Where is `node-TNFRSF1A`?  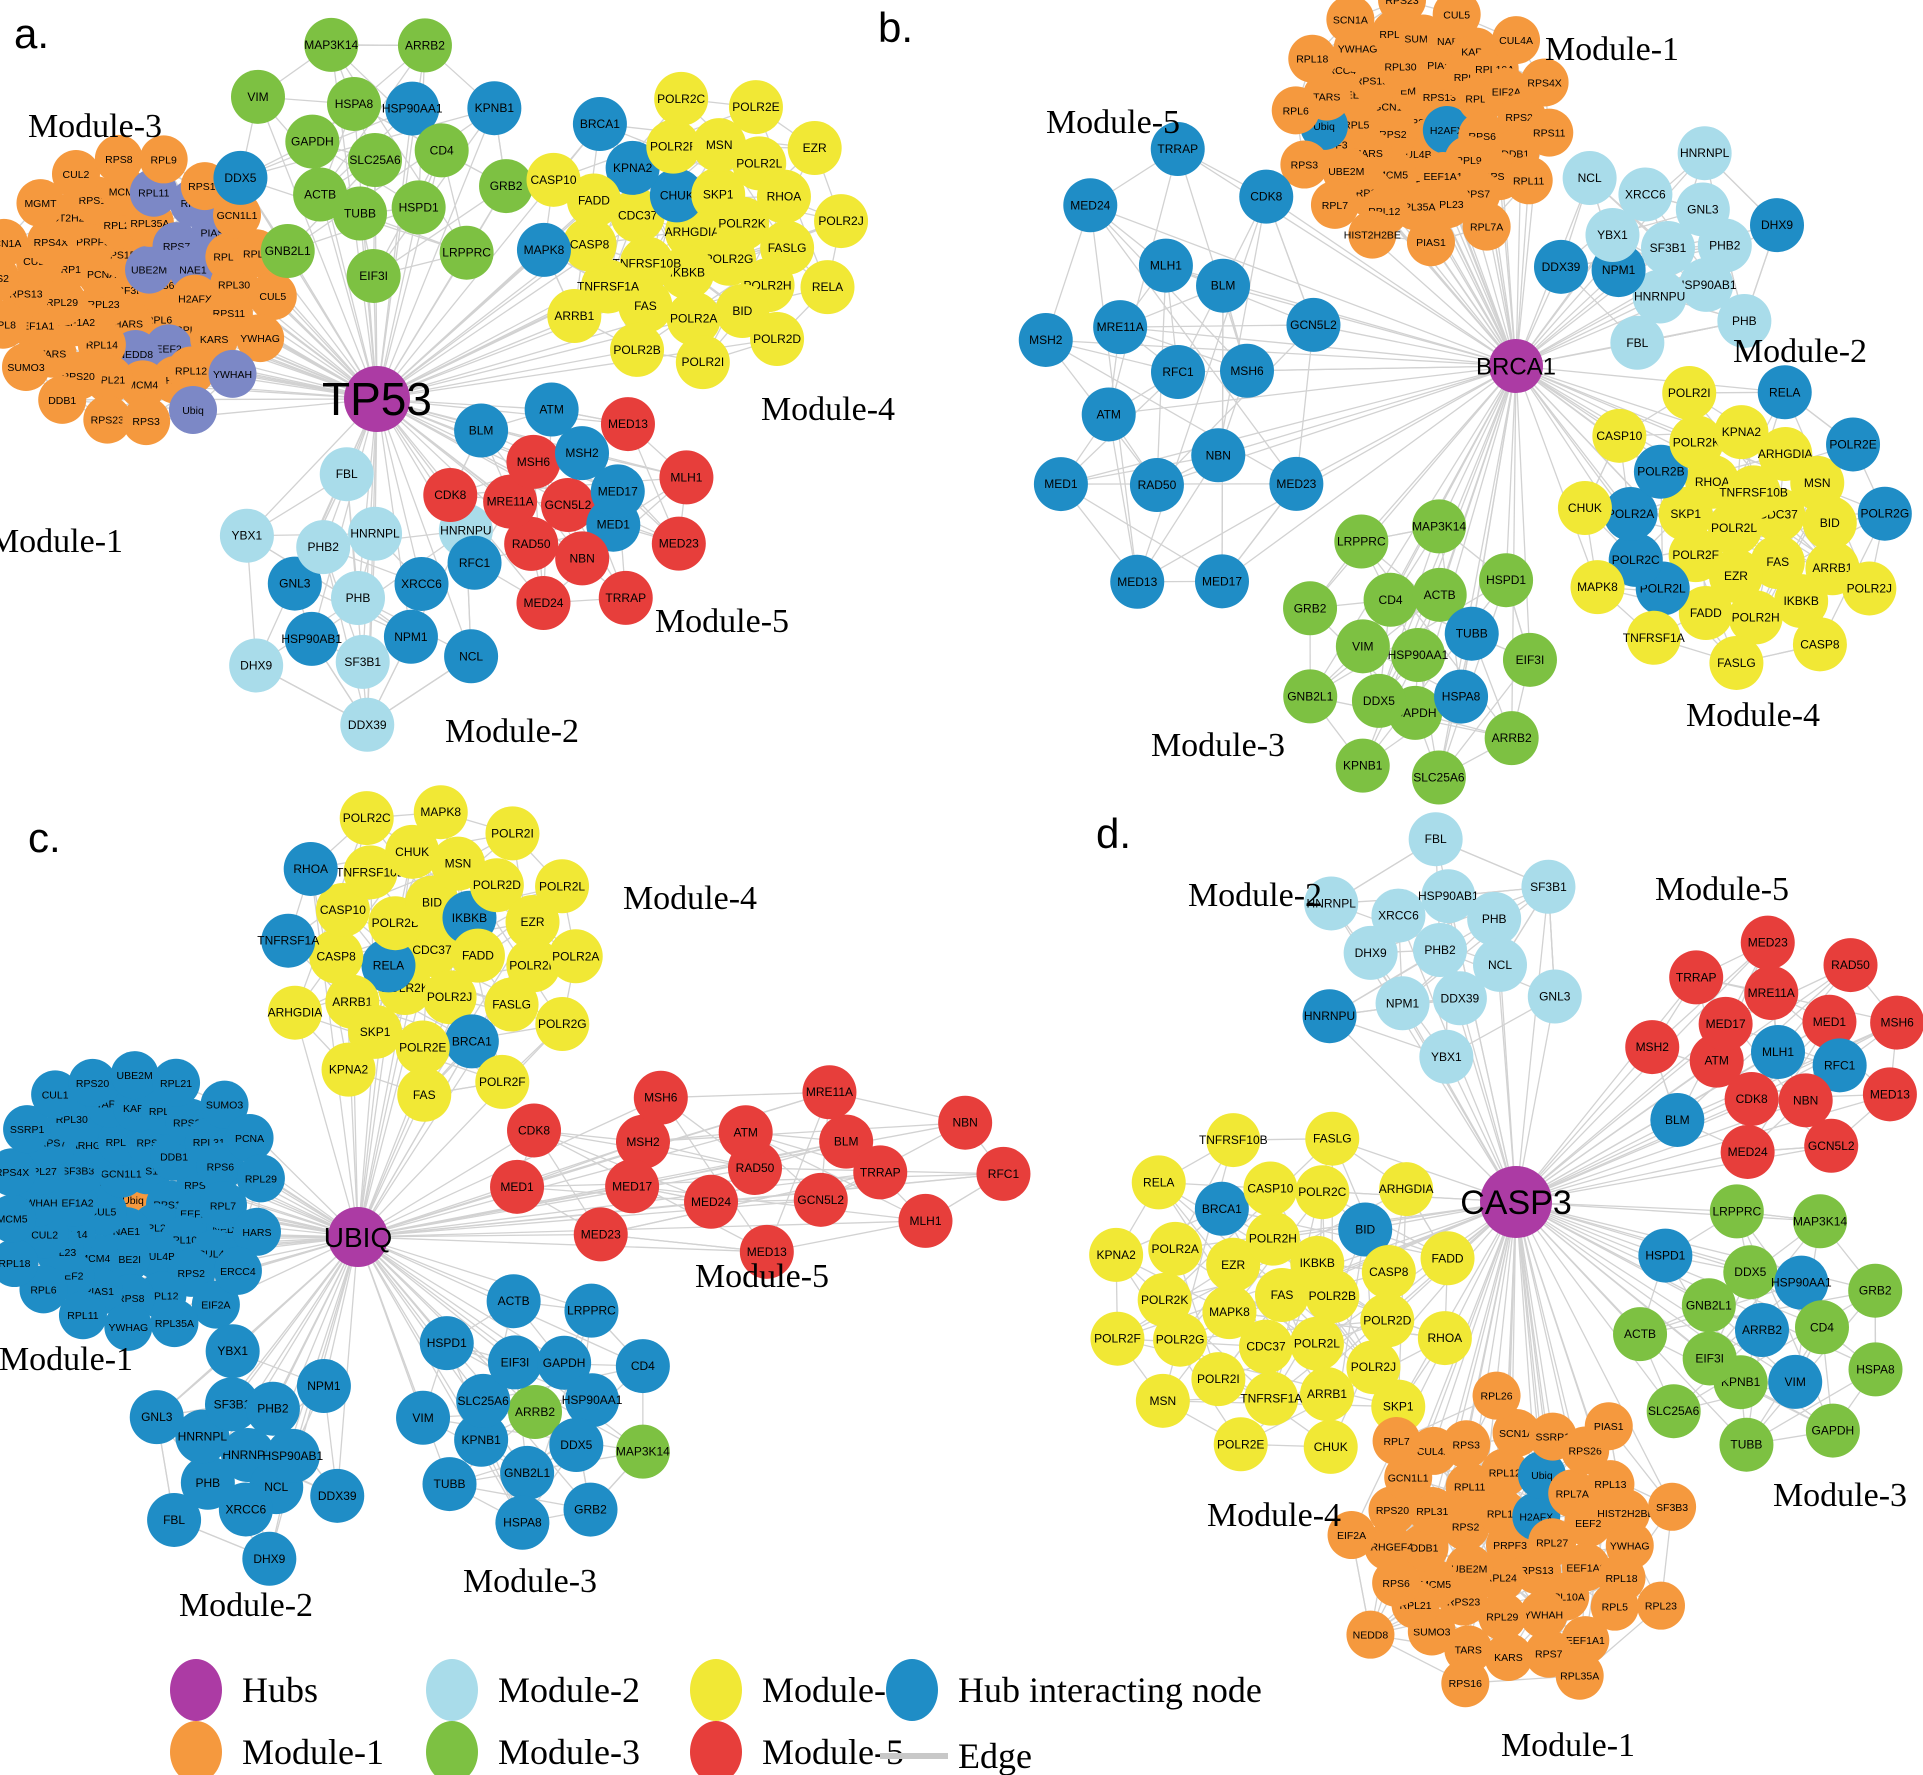
node-TNFRSF1A is located at coordinates (288, 940).